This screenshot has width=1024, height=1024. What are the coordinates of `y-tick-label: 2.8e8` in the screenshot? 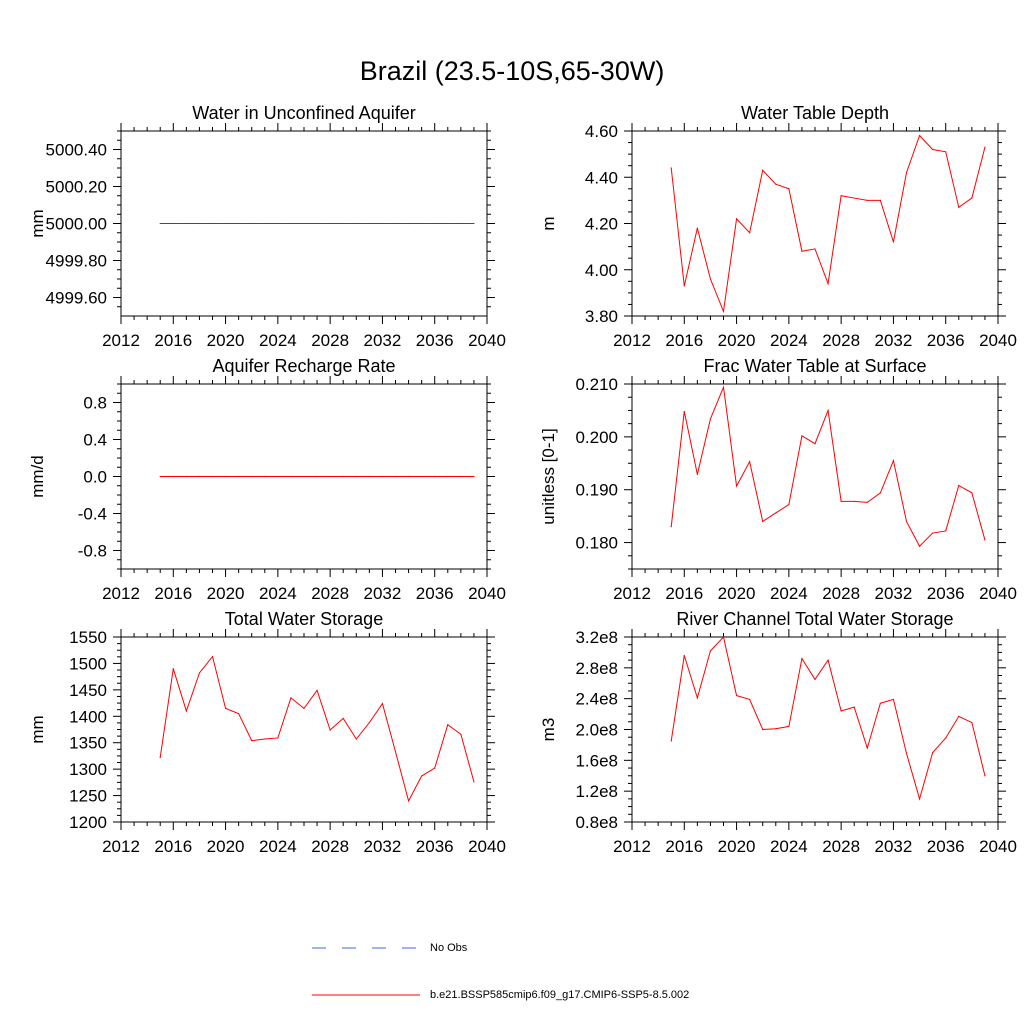 It's located at (596, 668).